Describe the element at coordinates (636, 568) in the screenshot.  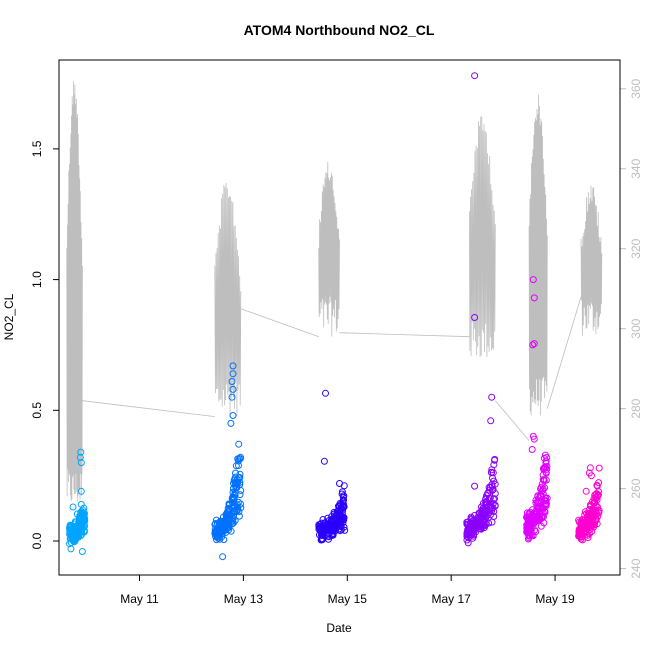
I see `y2-tick-label: 240` at that location.